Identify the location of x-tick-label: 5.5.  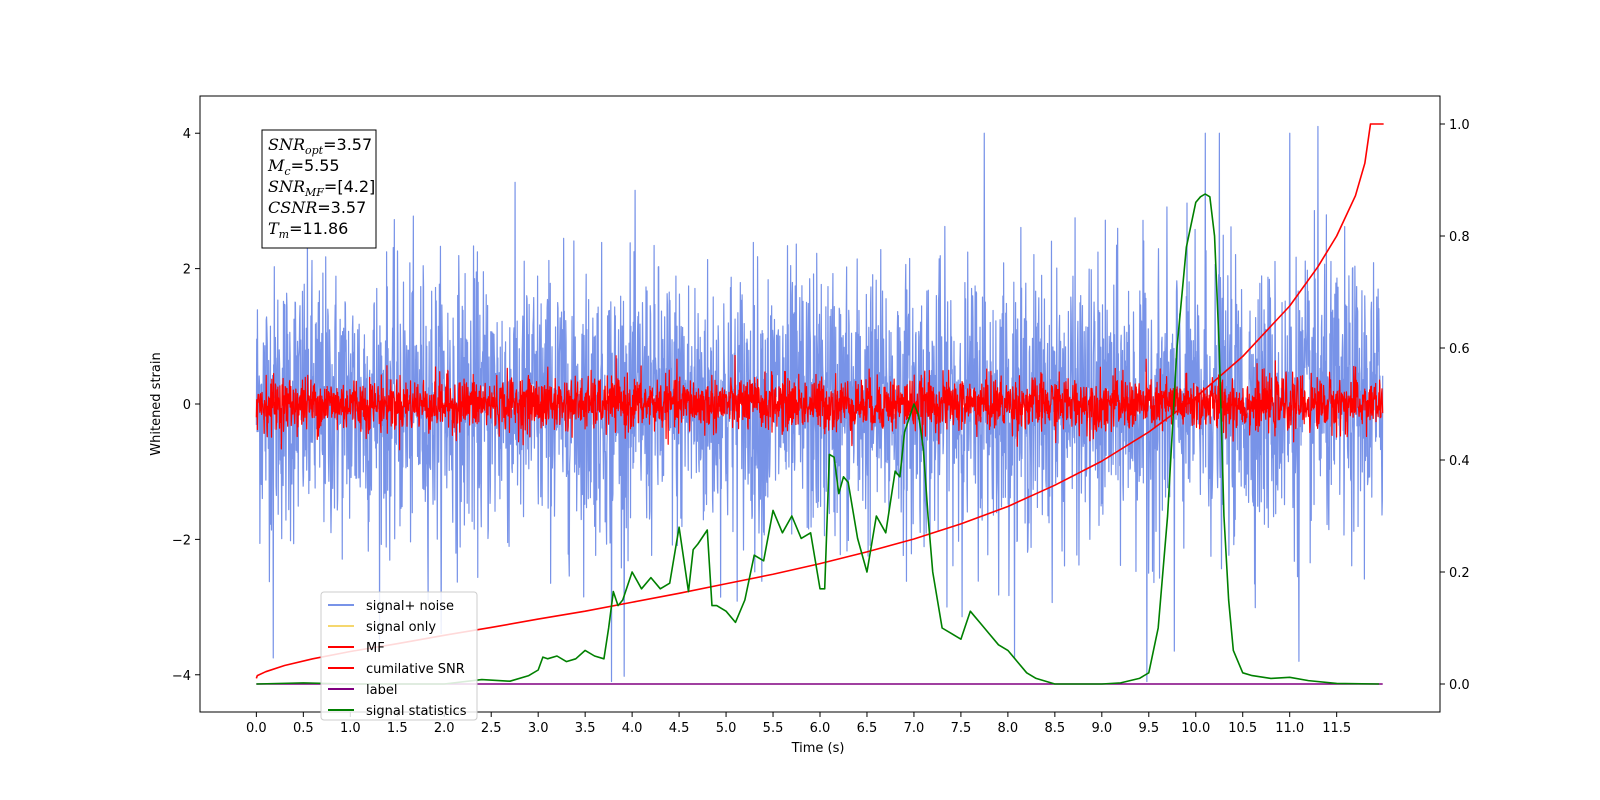
(773, 728).